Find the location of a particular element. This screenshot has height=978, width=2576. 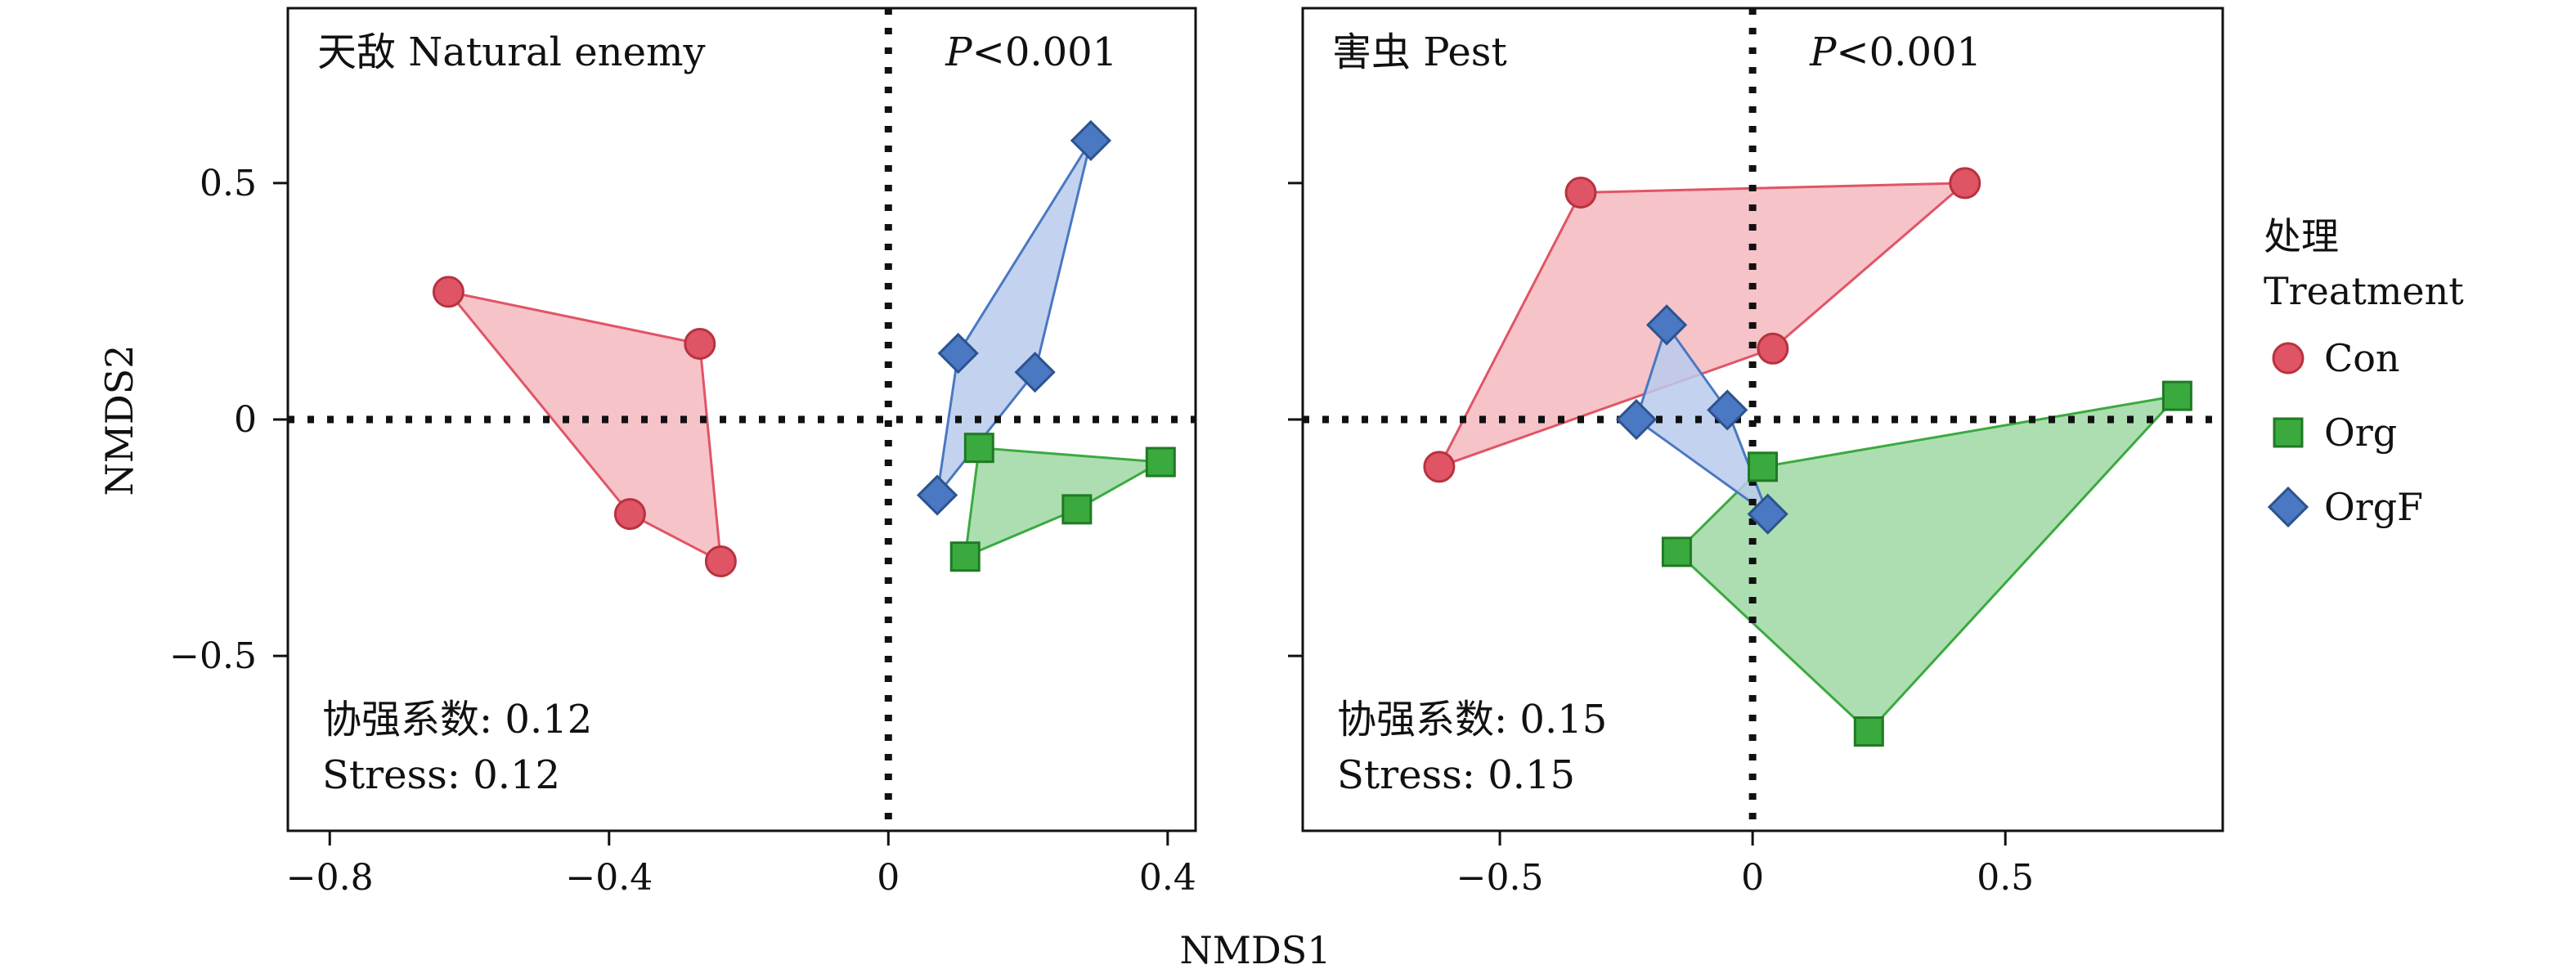

hull-orgf is located at coordinates (1014, 318).